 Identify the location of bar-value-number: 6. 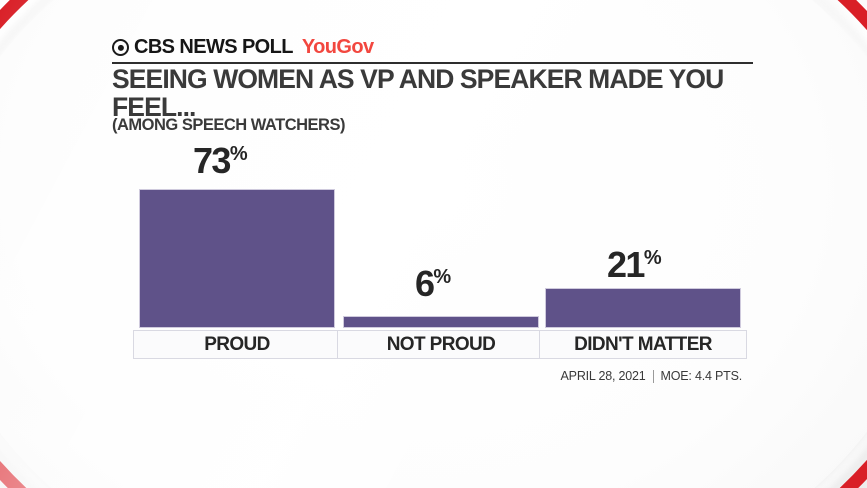
(425, 283).